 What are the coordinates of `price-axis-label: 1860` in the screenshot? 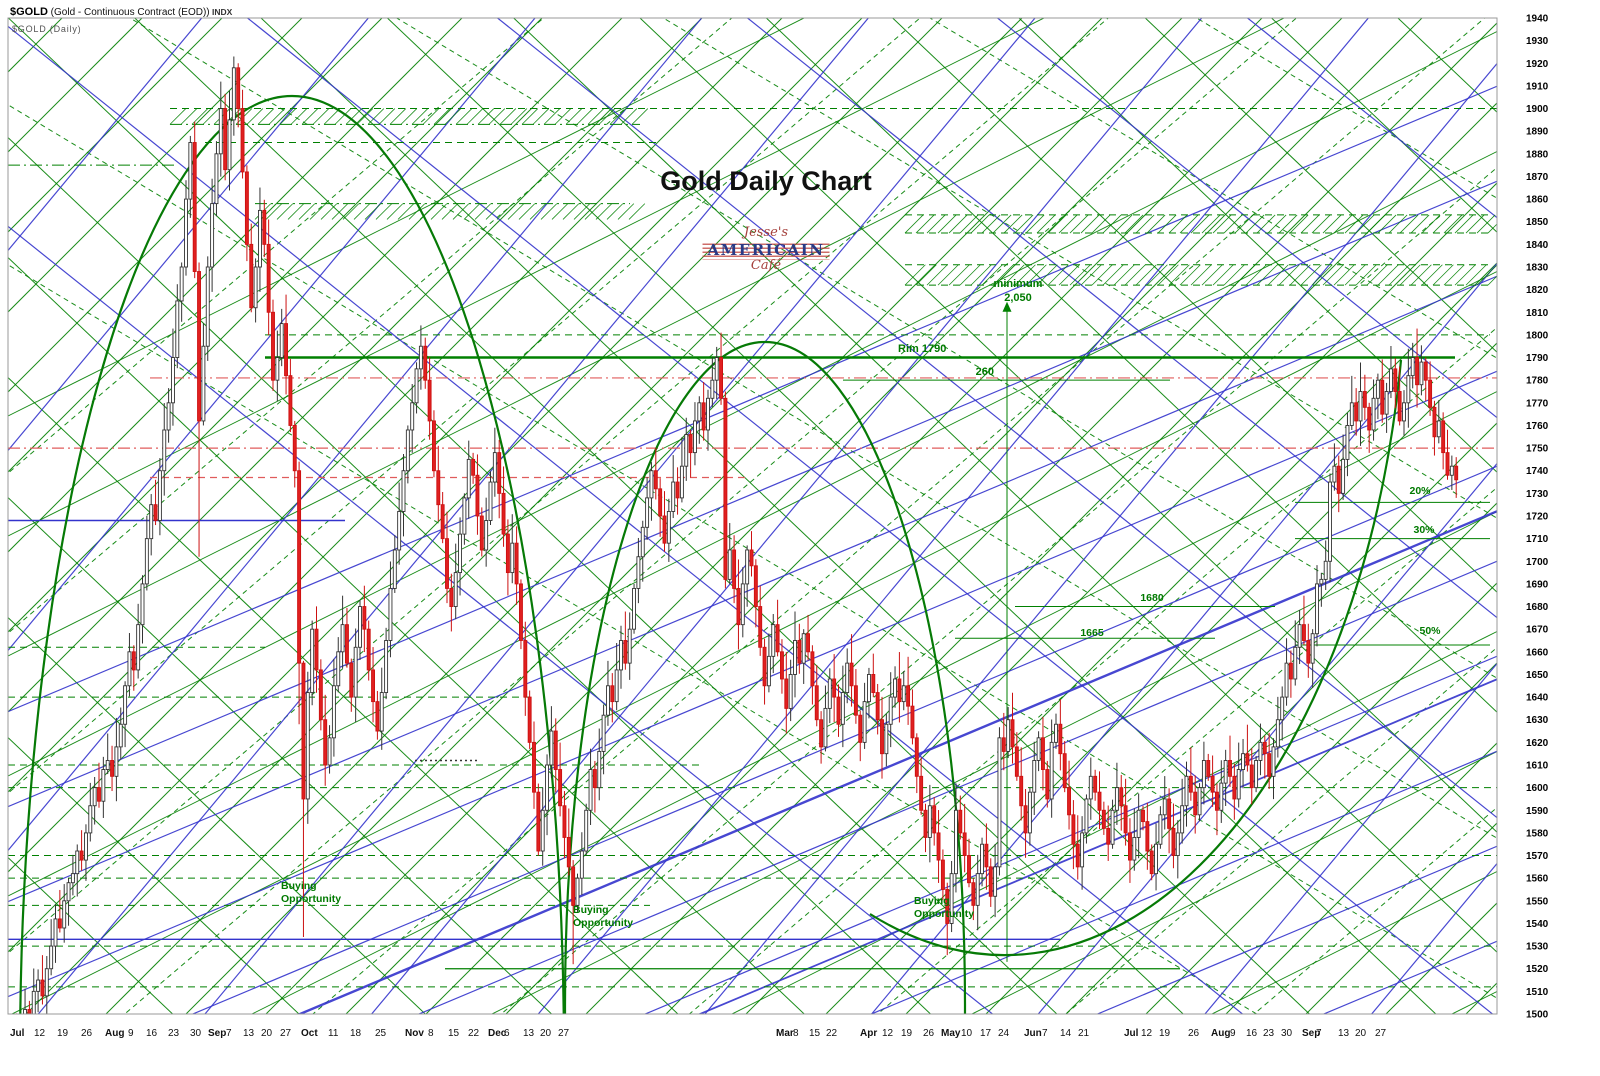 It's located at (1537, 200).